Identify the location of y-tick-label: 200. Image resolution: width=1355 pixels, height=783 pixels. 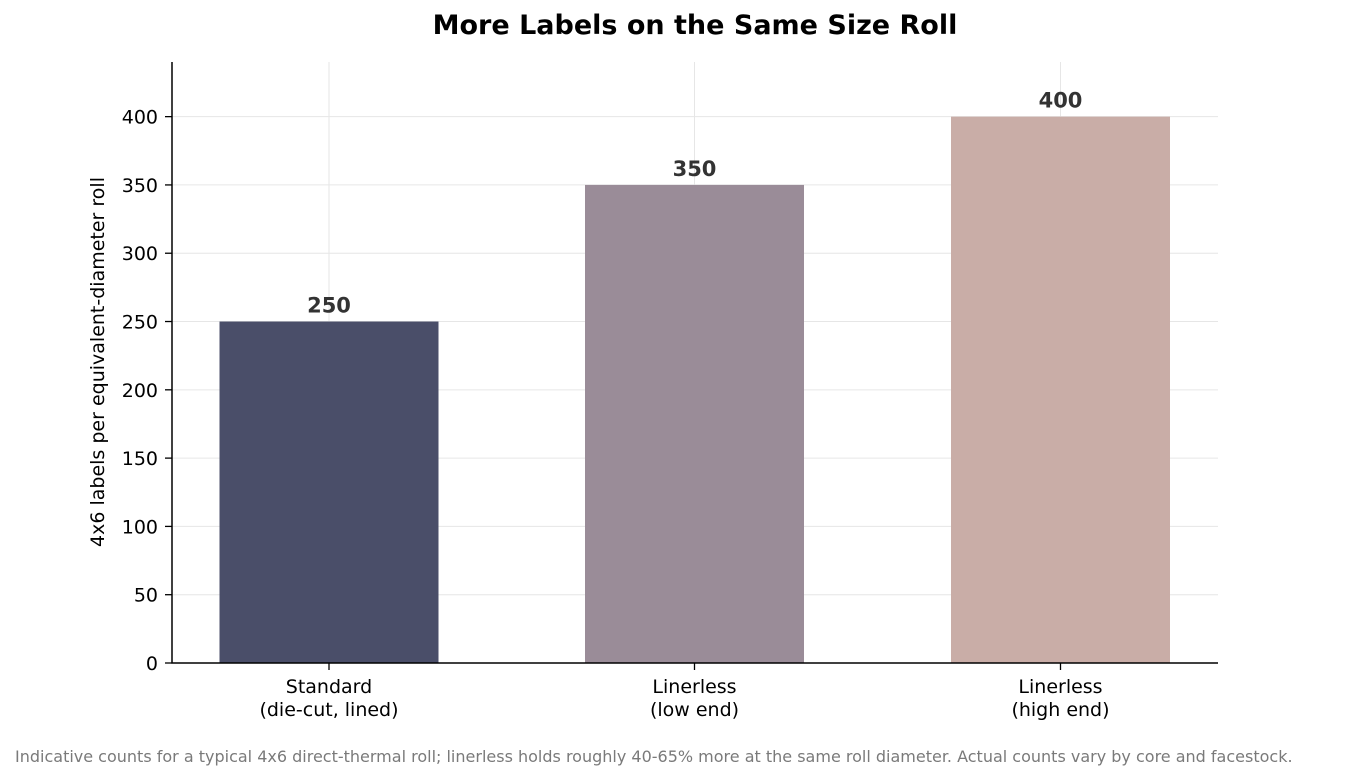
(140, 391).